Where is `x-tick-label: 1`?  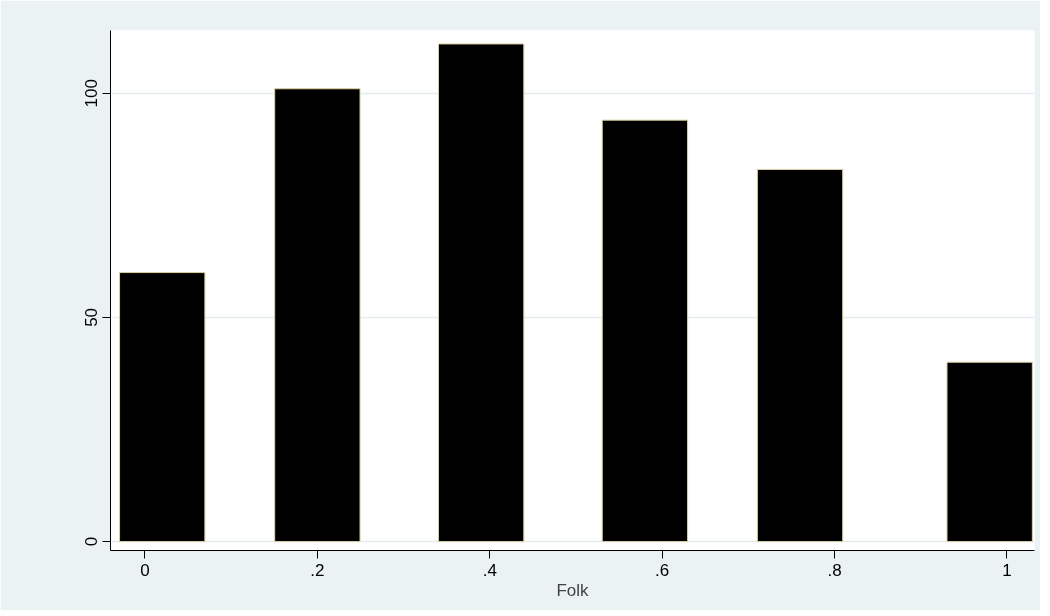
x-tick-label: 1 is located at coordinates (1007, 570).